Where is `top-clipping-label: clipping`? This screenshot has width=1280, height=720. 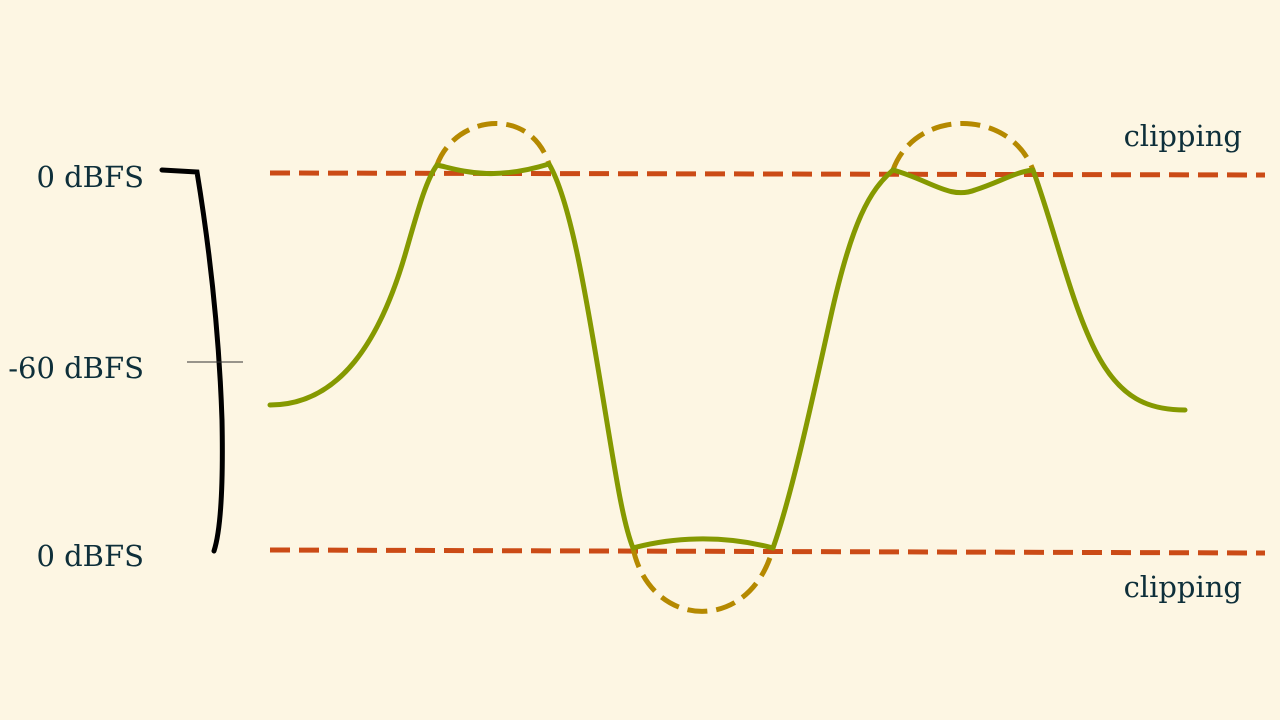 top-clipping-label: clipping is located at coordinates (1183, 136).